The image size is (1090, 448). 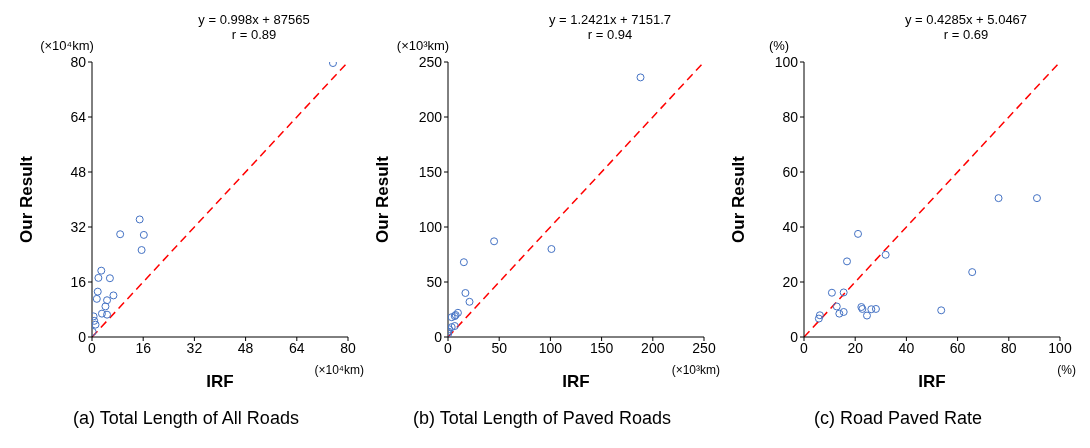 What do you see at coordinates (245, 347) in the screenshot?
I see `x-tick-label: 48` at bounding box center [245, 347].